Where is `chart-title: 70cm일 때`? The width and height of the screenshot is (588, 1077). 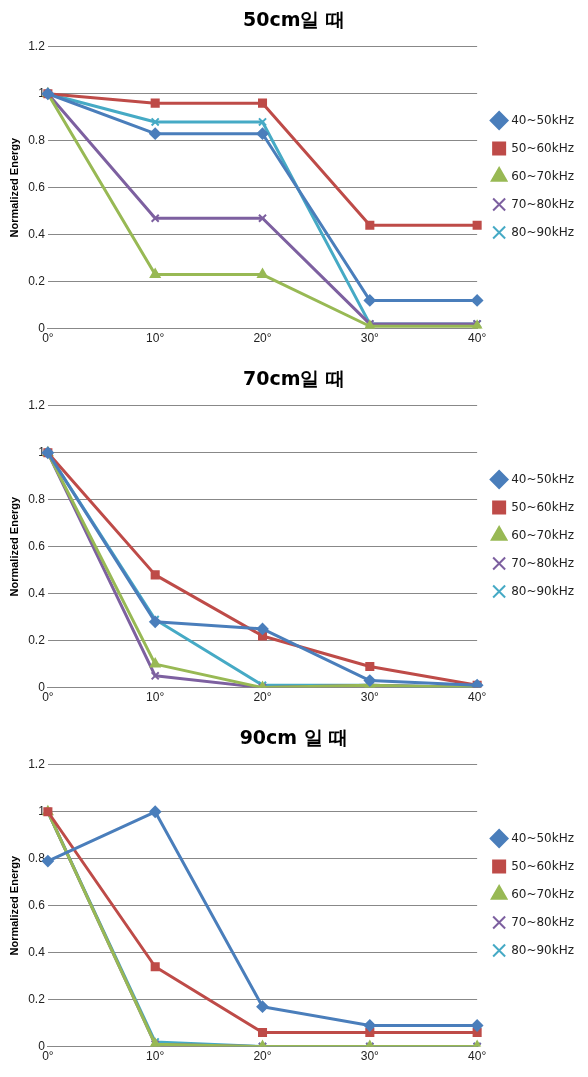
chart-title: 70cm일 때 is located at coordinates (294, 378).